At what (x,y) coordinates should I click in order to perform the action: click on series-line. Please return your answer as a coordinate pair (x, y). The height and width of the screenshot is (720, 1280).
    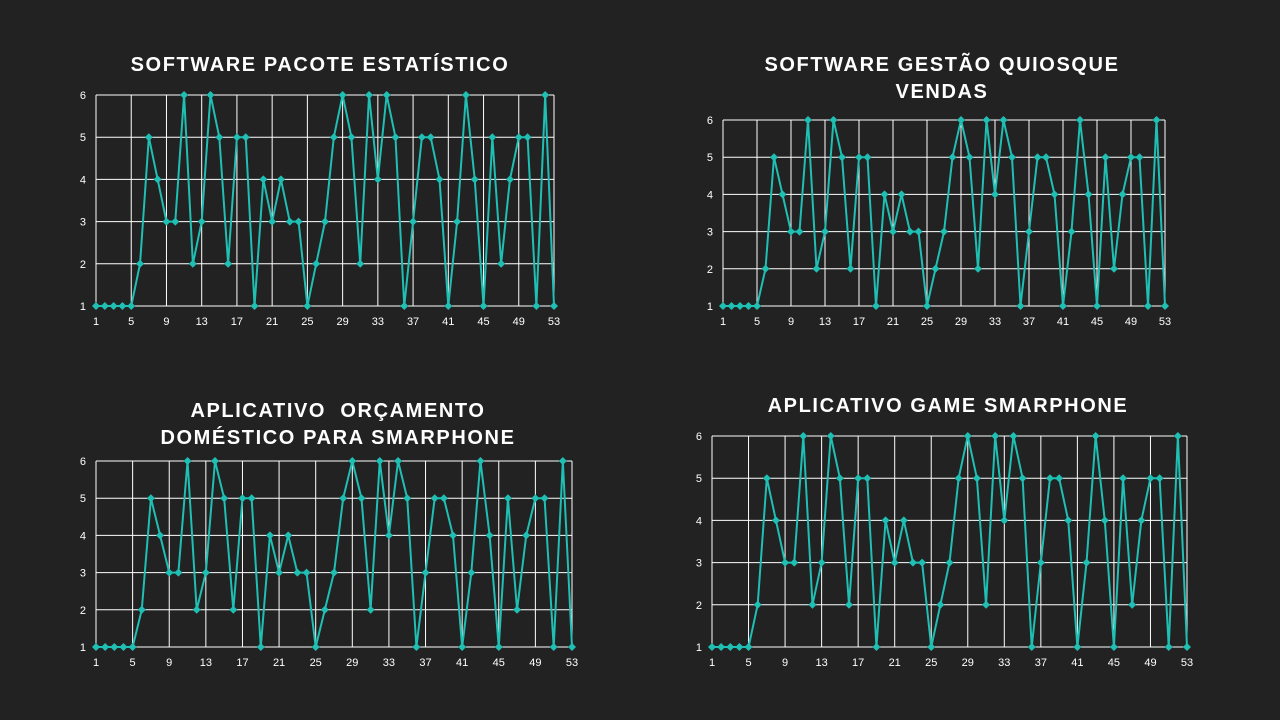
    Looking at the image, I should click on (950, 541).